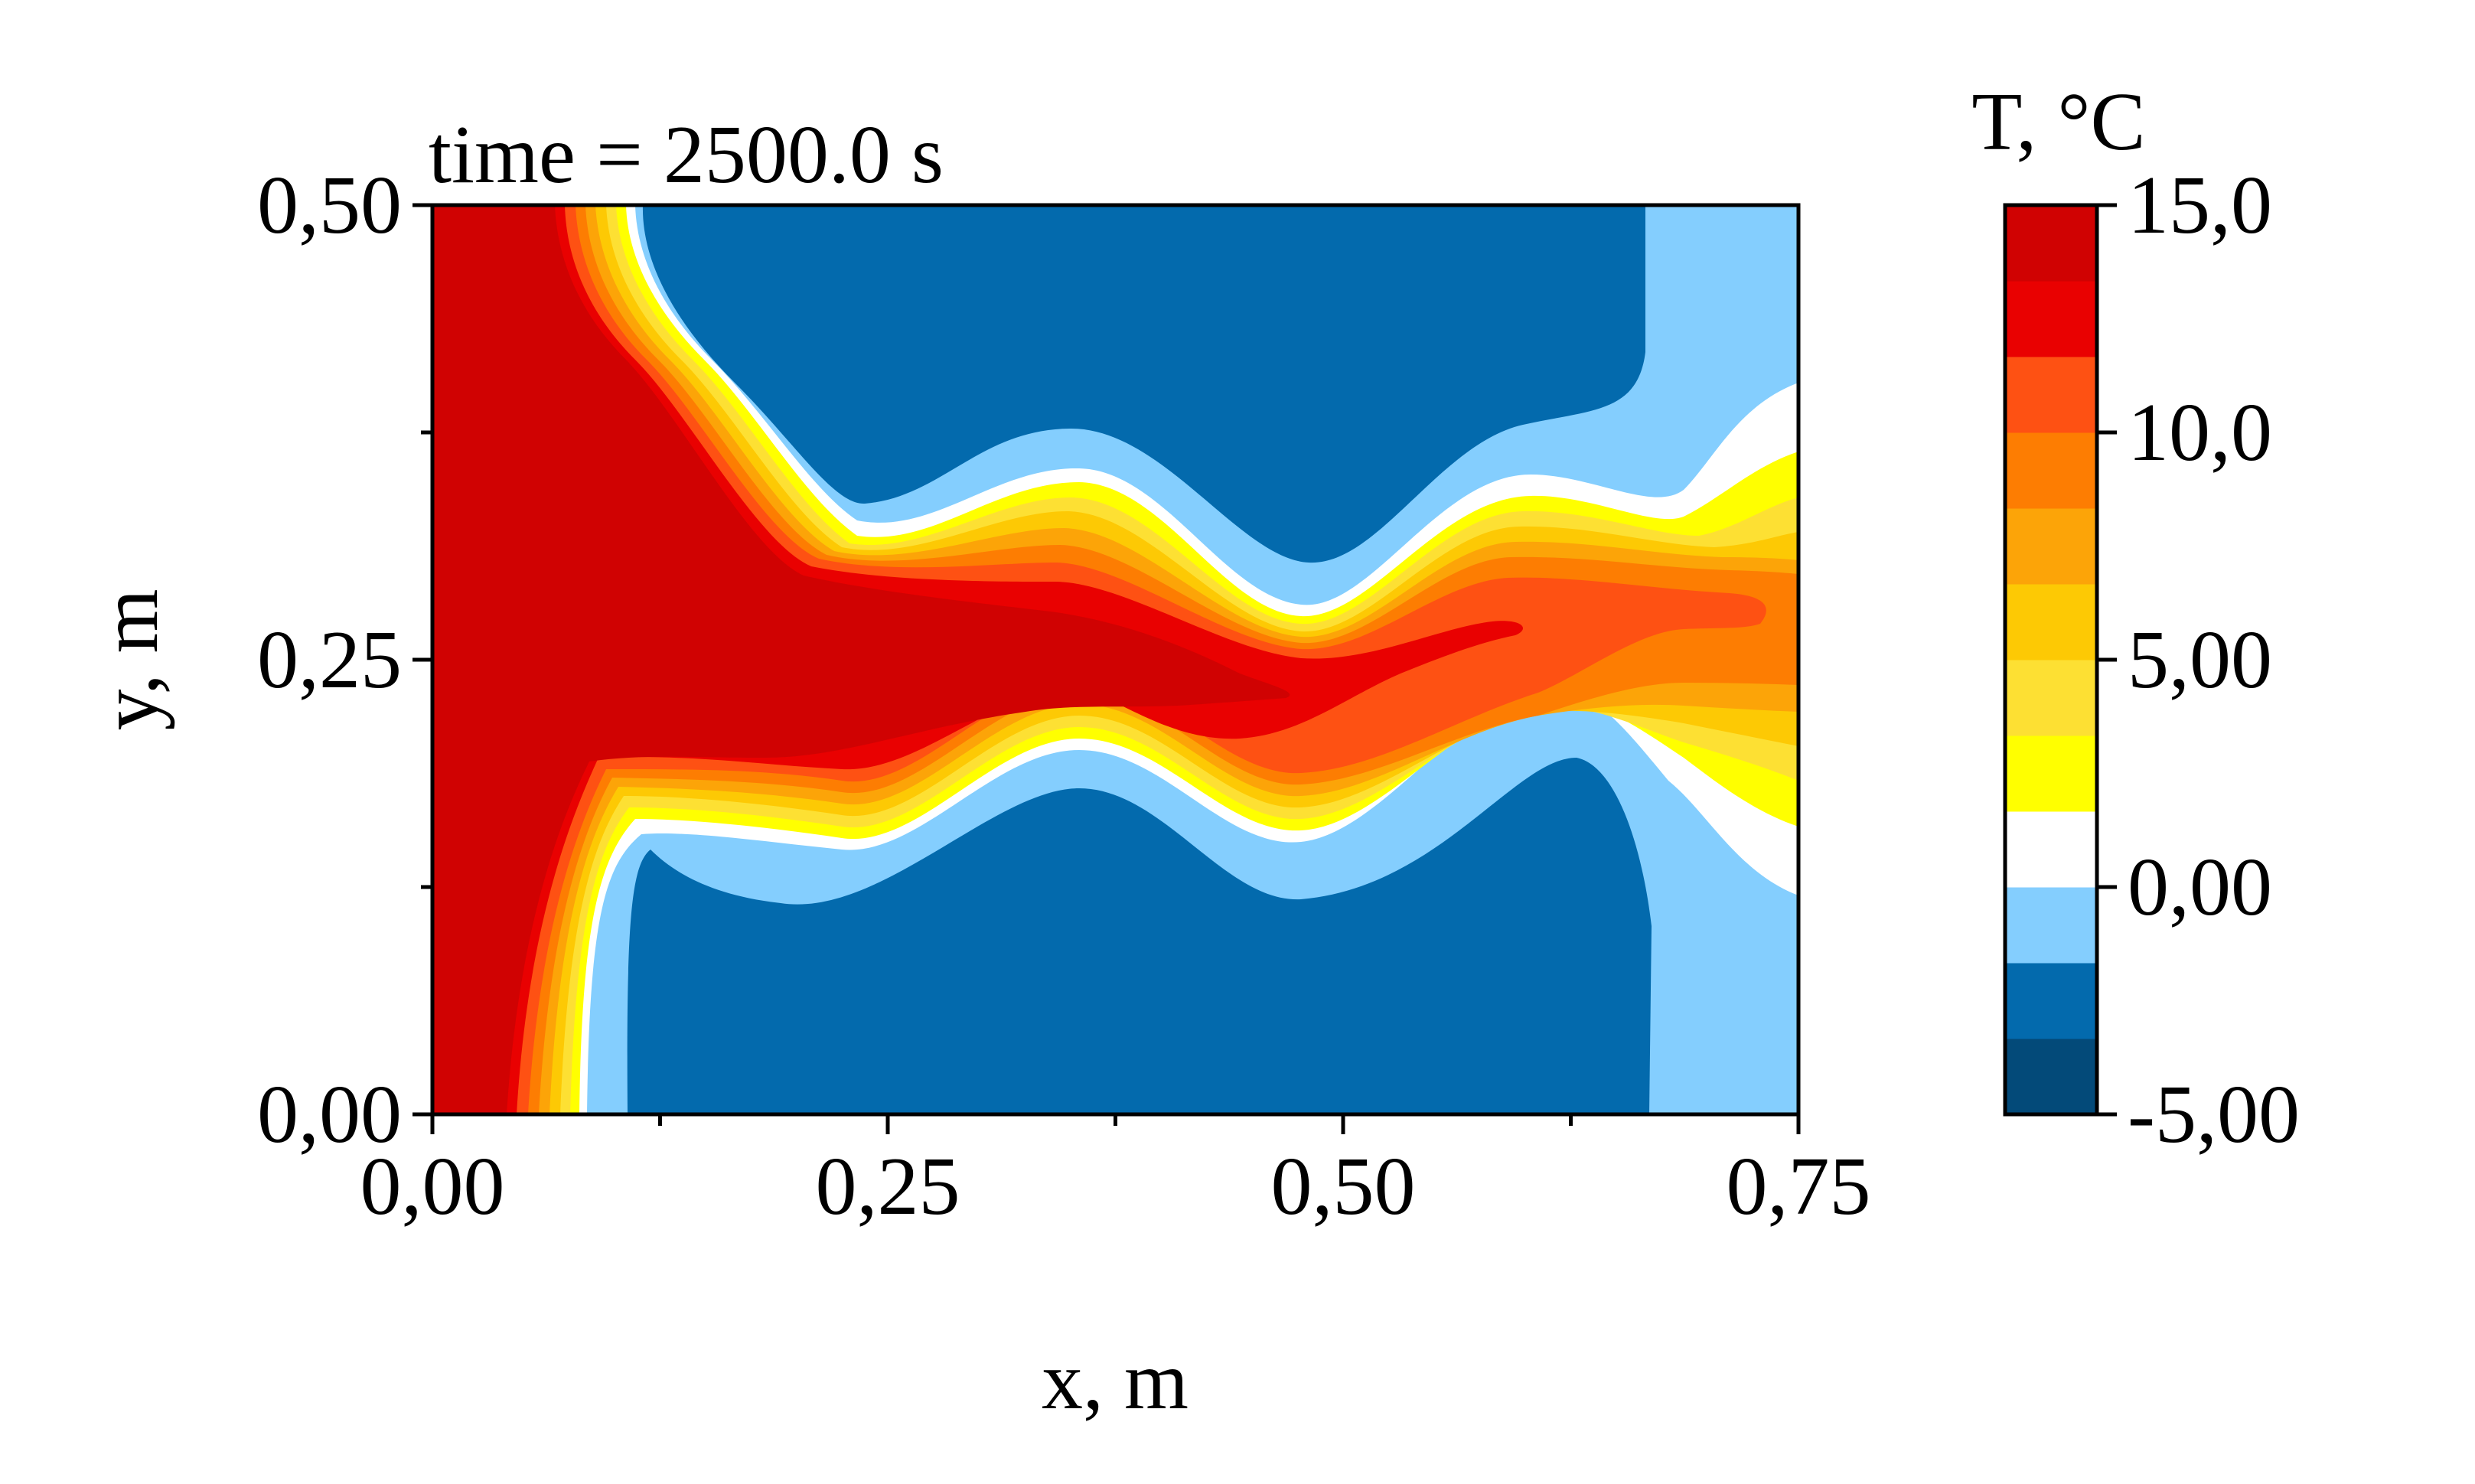 This screenshot has width=2475, height=1484. I want to click on colorbar-tick-label: 10,0, so click(2200, 432).